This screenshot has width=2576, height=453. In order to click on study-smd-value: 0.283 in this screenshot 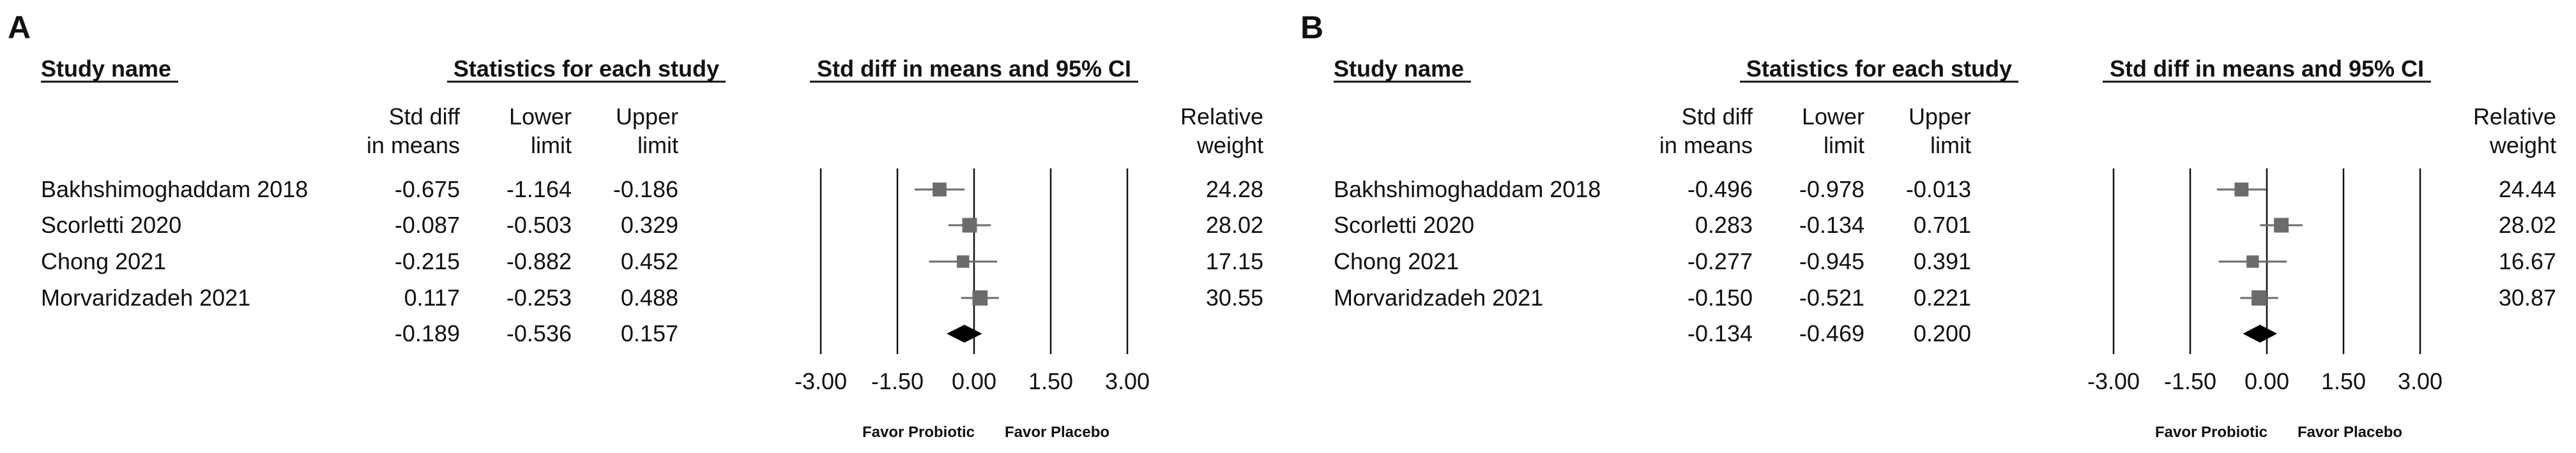, I will do `click(1724, 225)`.